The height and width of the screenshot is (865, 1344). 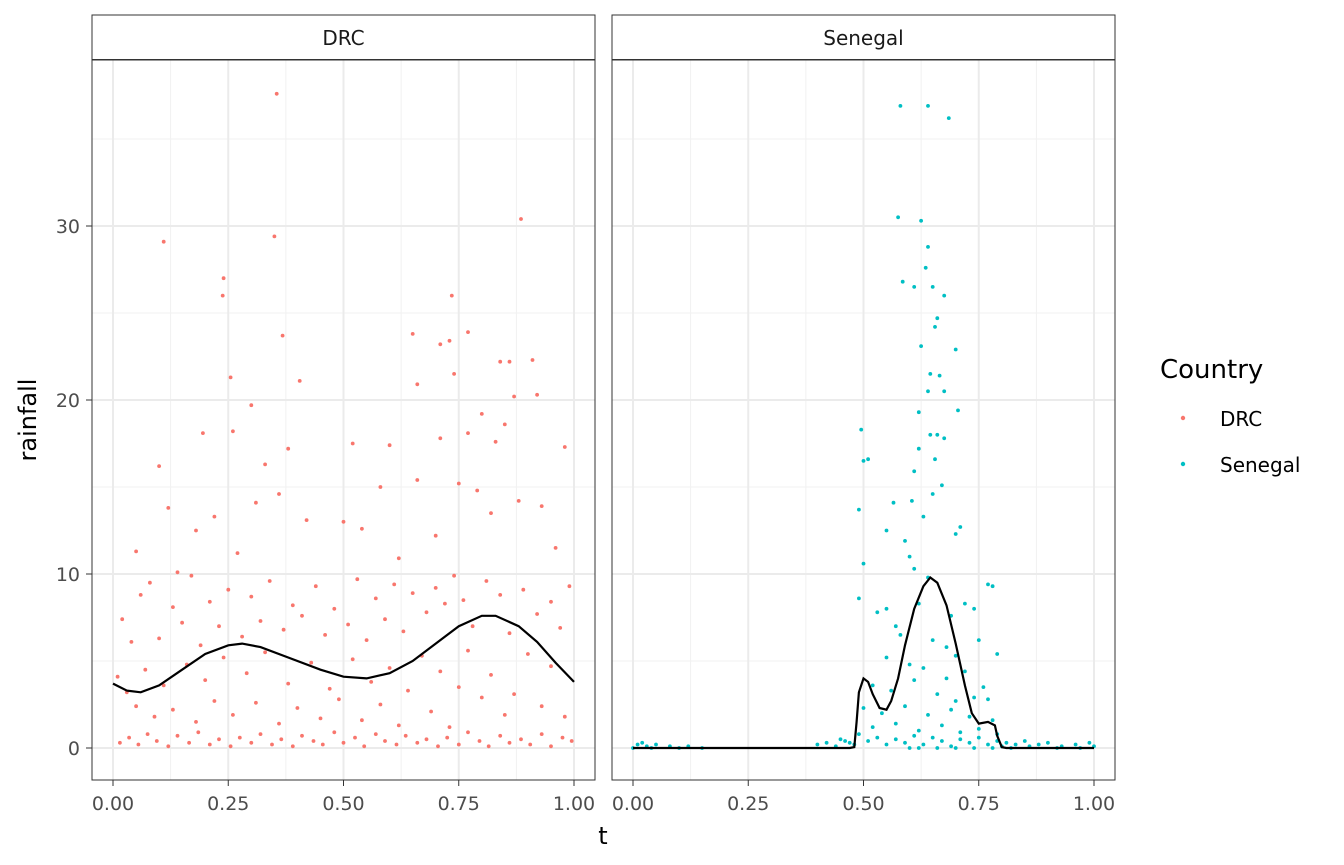 What do you see at coordinates (863, 662) in the screenshot?
I see `panel-senegal-smooth-line` at bounding box center [863, 662].